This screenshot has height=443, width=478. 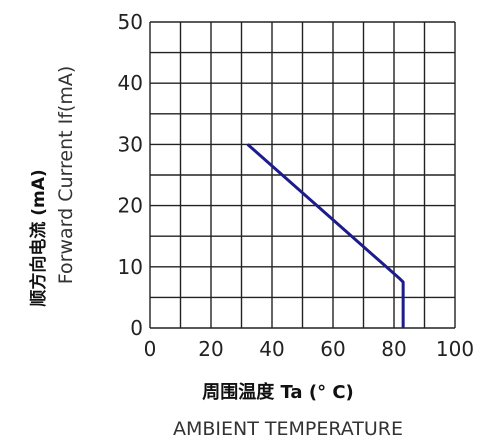 What do you see at coordinates (130, 175) in the screenshot?
I see `y-axis-ticks: 0 10 20 30 40 50` at bounding box center [130, 175].